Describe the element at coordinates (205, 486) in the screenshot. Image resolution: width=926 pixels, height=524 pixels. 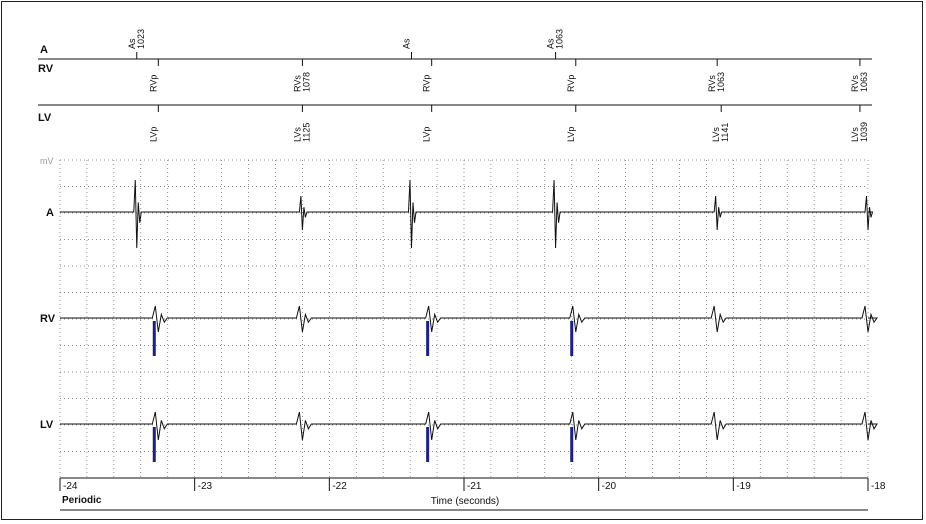
I see `x-tick-label: -23` at that location.